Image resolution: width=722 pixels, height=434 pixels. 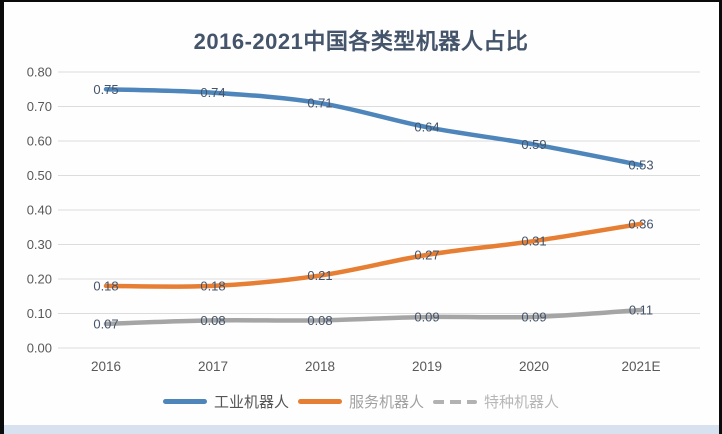 What do you see at coordinates (426, 127) in the screenshot?
I see `data-label: 0.64` at bounding box center [426, 127].